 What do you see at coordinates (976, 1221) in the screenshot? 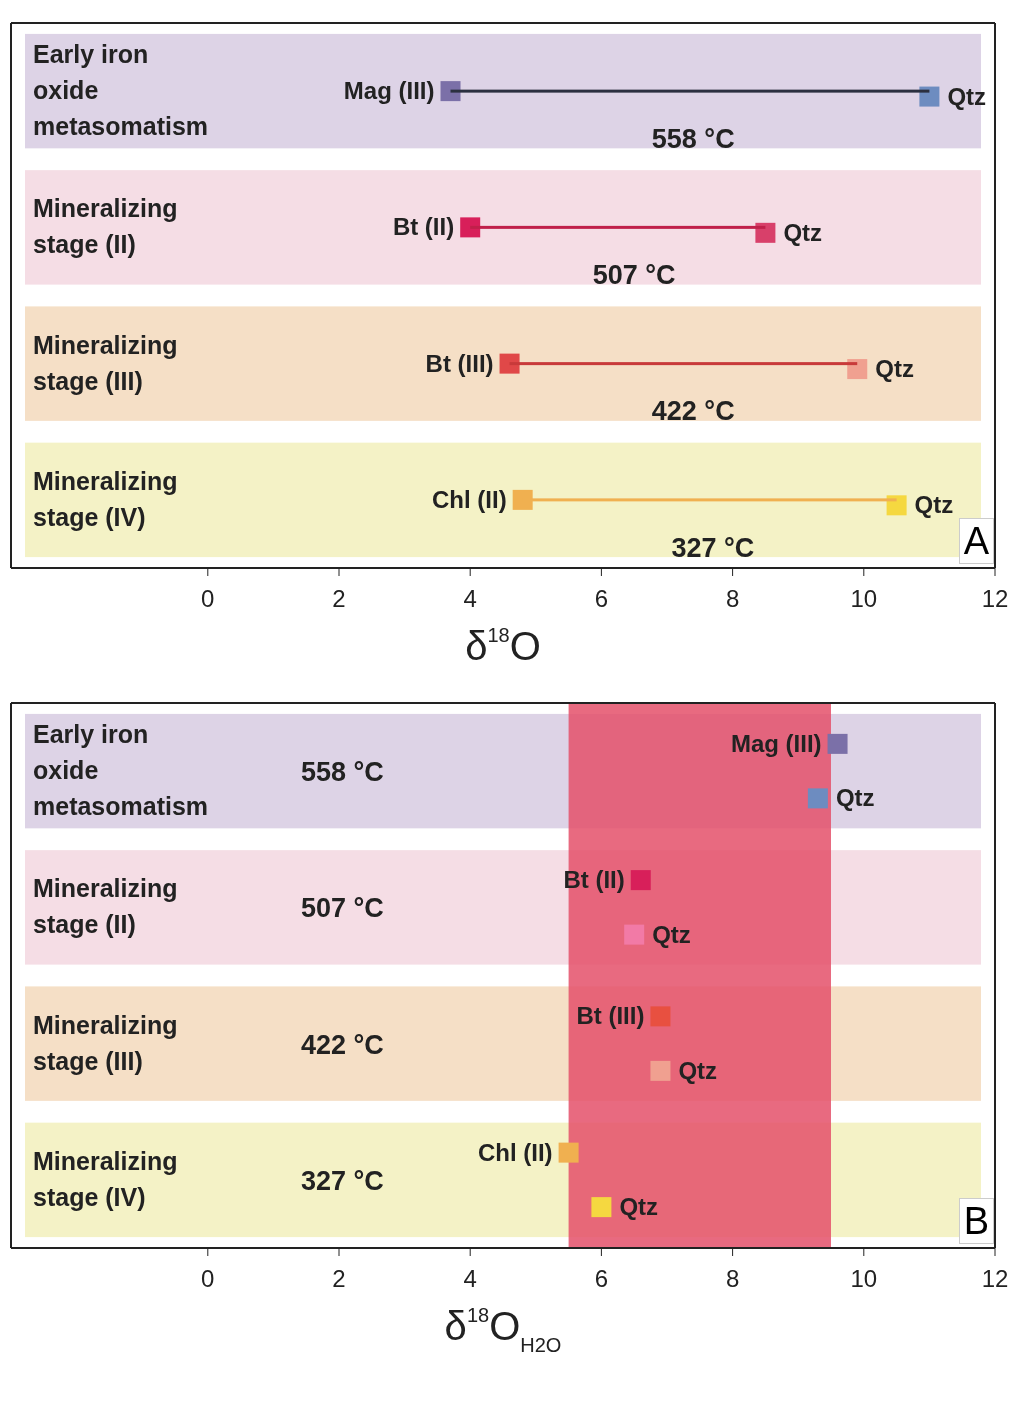
I see `annotation: B` at bounding box center [976, 1221].